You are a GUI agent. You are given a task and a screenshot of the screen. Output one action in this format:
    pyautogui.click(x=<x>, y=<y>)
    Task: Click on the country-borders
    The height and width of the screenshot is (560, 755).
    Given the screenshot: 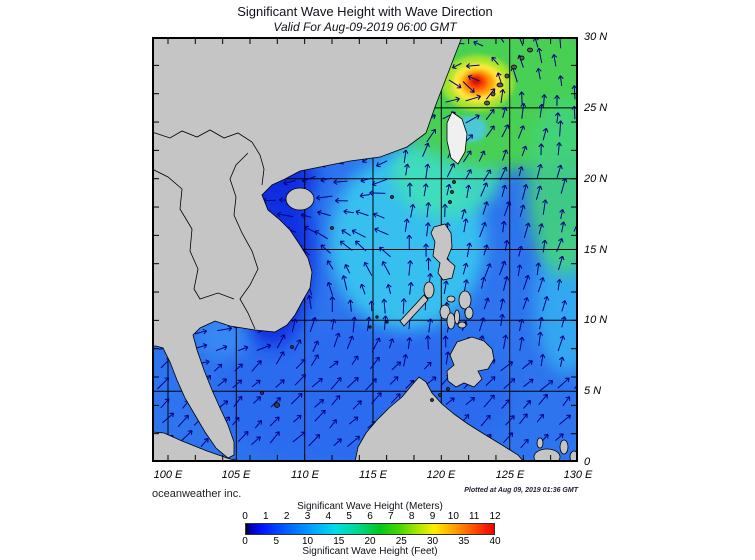 What is the action you would take?
    pyautogui.click(x=209, y=229)
    